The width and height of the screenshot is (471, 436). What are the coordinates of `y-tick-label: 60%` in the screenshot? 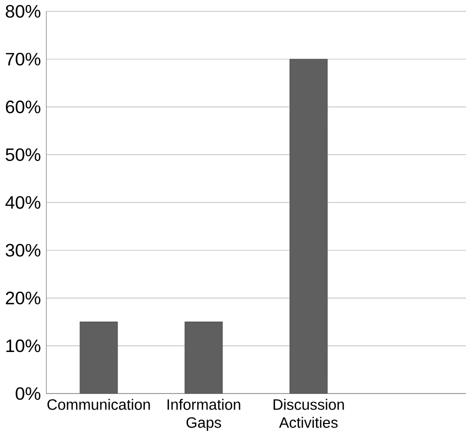 It's located at (23, 107).